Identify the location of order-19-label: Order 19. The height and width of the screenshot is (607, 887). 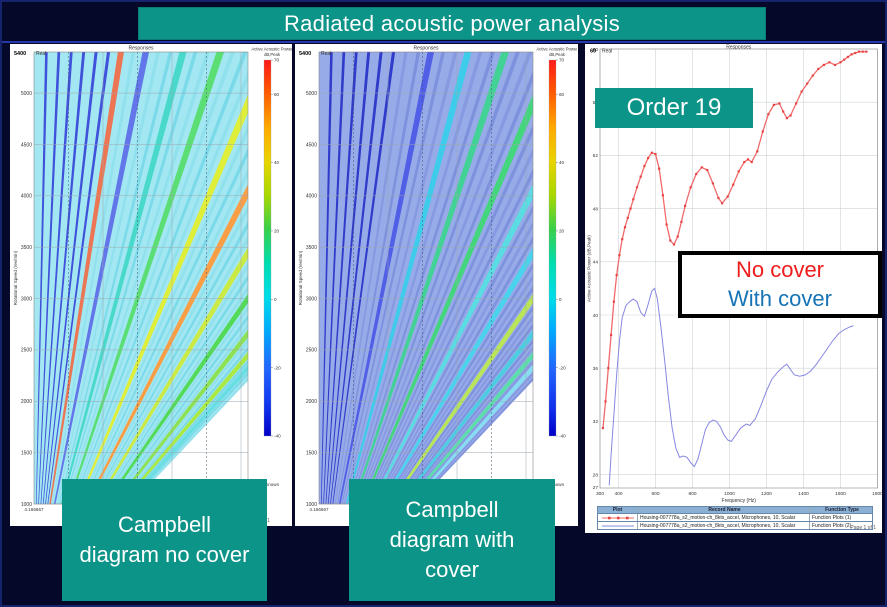
(674, 108).